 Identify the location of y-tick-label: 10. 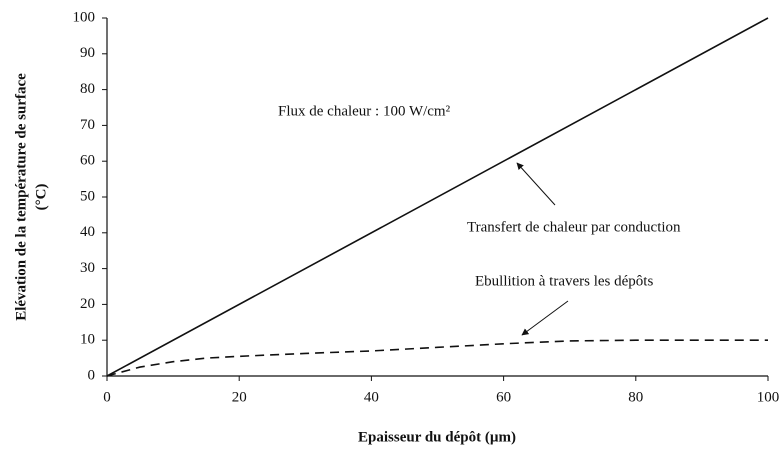
(87, 340).